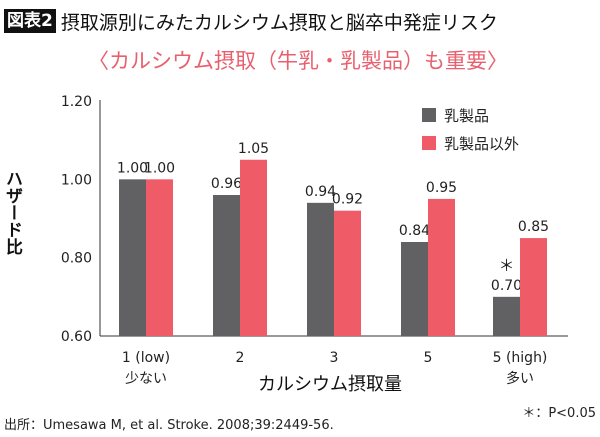 Image resolution: width=600 pixels, height=437 pixels. What do you see at coordinates (506, 286) in the screenshot?
I see `data-label: 0.70` at bounding box center [506, 286].